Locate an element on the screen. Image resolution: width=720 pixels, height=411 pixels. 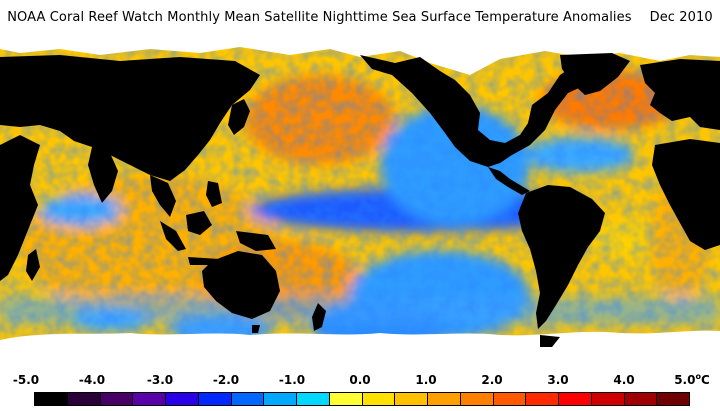
philippines is located at coordinates (214, 194).